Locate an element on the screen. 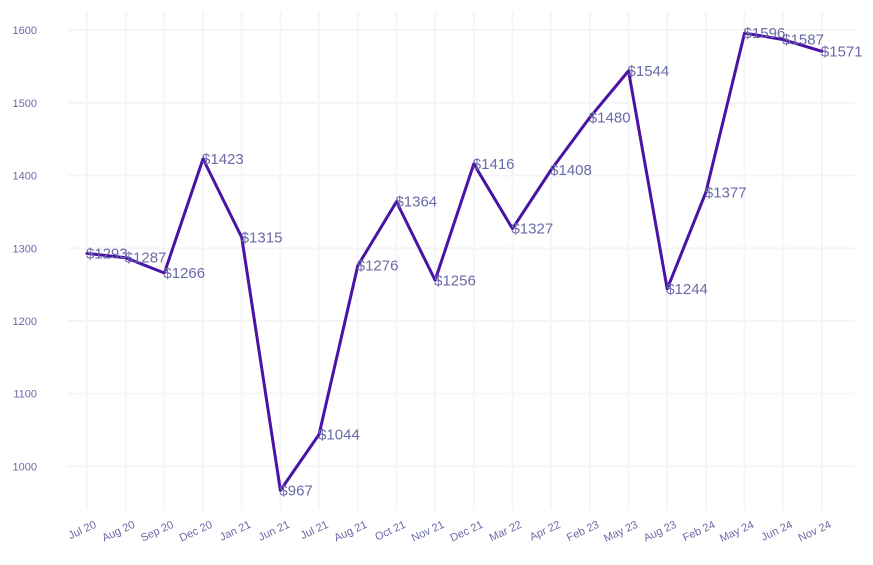 The image size is (873, 565). data-label: $1596 is located at coordinates (765, 33).